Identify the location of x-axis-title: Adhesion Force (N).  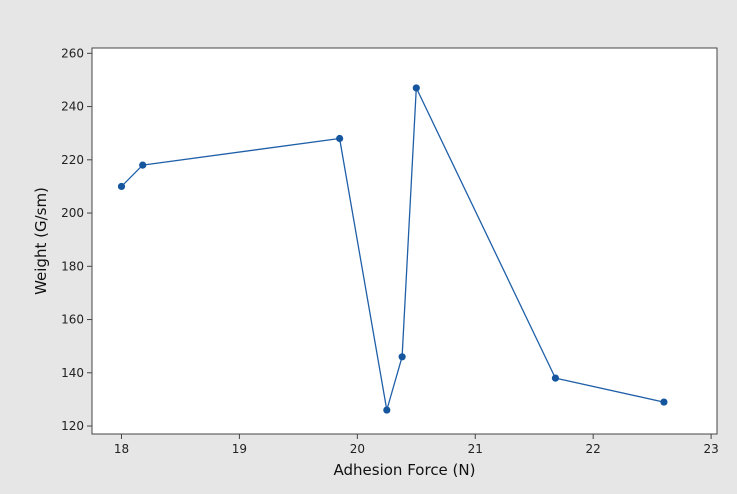
(405, 470).